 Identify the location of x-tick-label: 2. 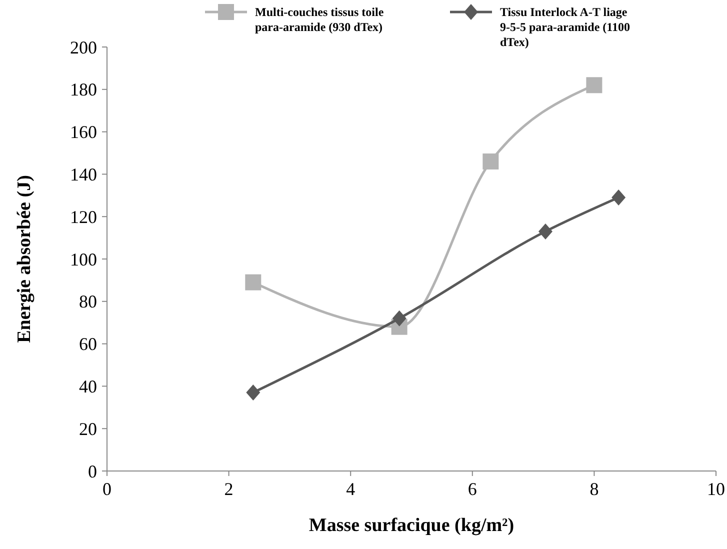
(229, 489).